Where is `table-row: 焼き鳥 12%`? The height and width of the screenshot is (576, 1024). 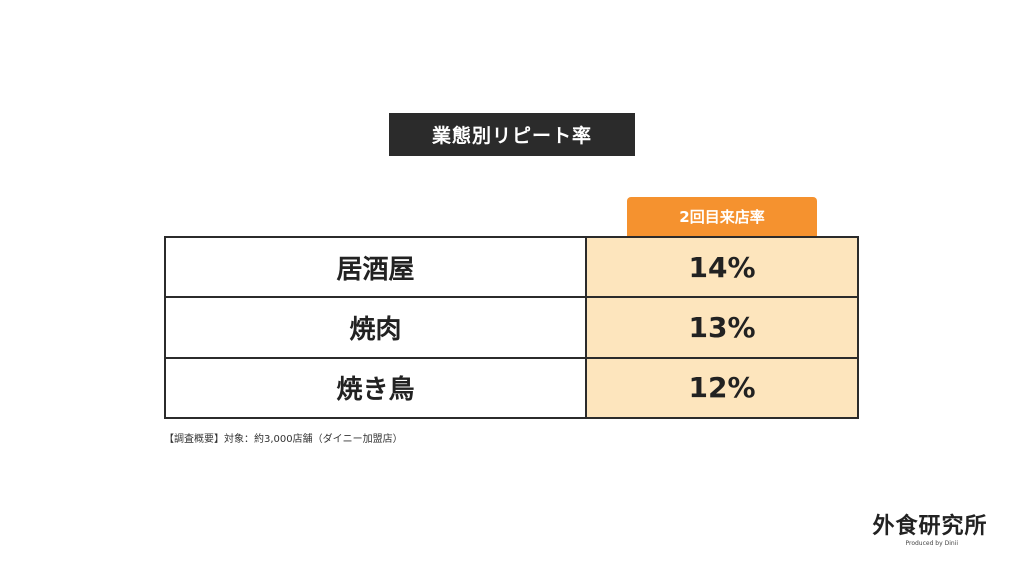 table-row: 焼き鳥 12% is located at coordinates (511, 387).